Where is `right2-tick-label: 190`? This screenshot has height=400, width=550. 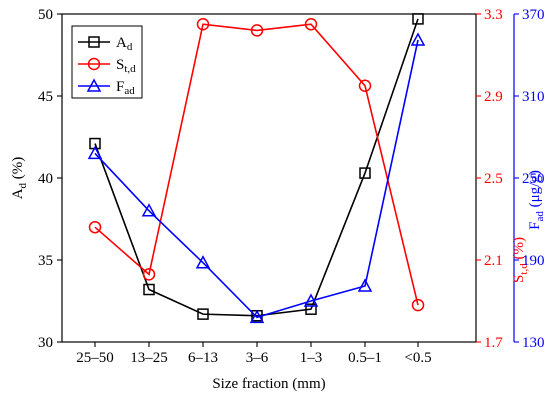 right2-tick-label: 190 is located at coordinates (533, 261).